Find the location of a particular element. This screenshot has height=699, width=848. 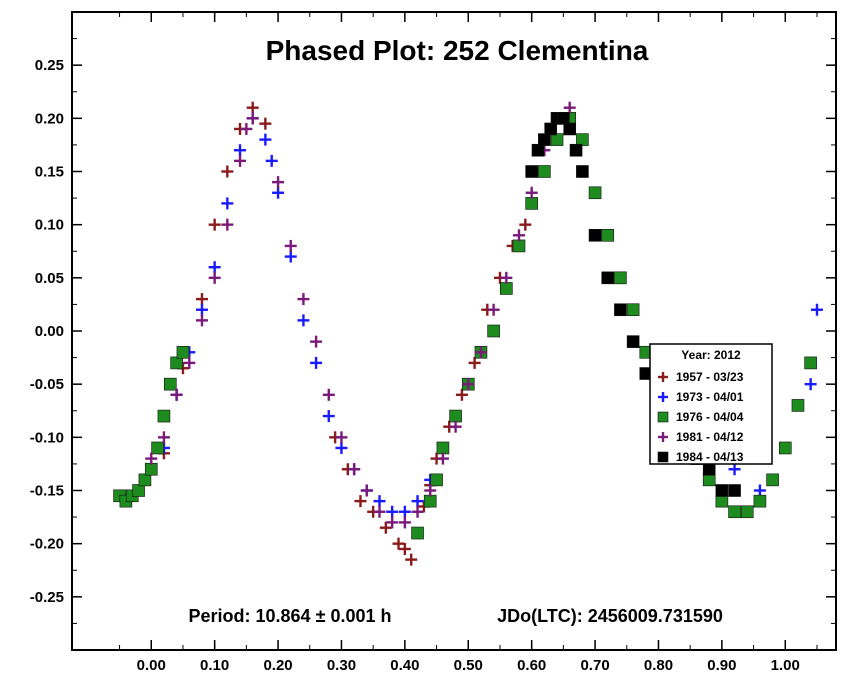

y-tick-label: 0.05 is located at coordinates (49, 278).